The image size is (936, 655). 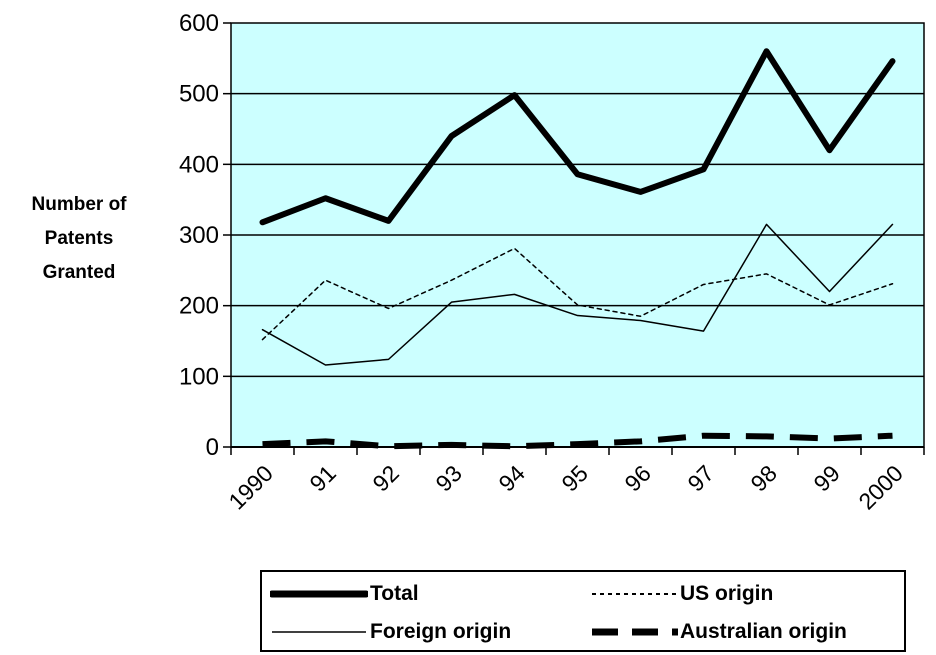 I want to click on legend-label-total: Total, so click(x=394, y=593).